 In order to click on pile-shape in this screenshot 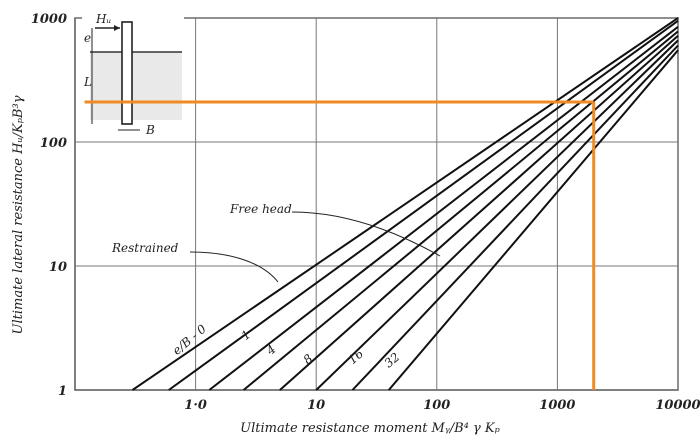, I will do `click(127, 73)`.